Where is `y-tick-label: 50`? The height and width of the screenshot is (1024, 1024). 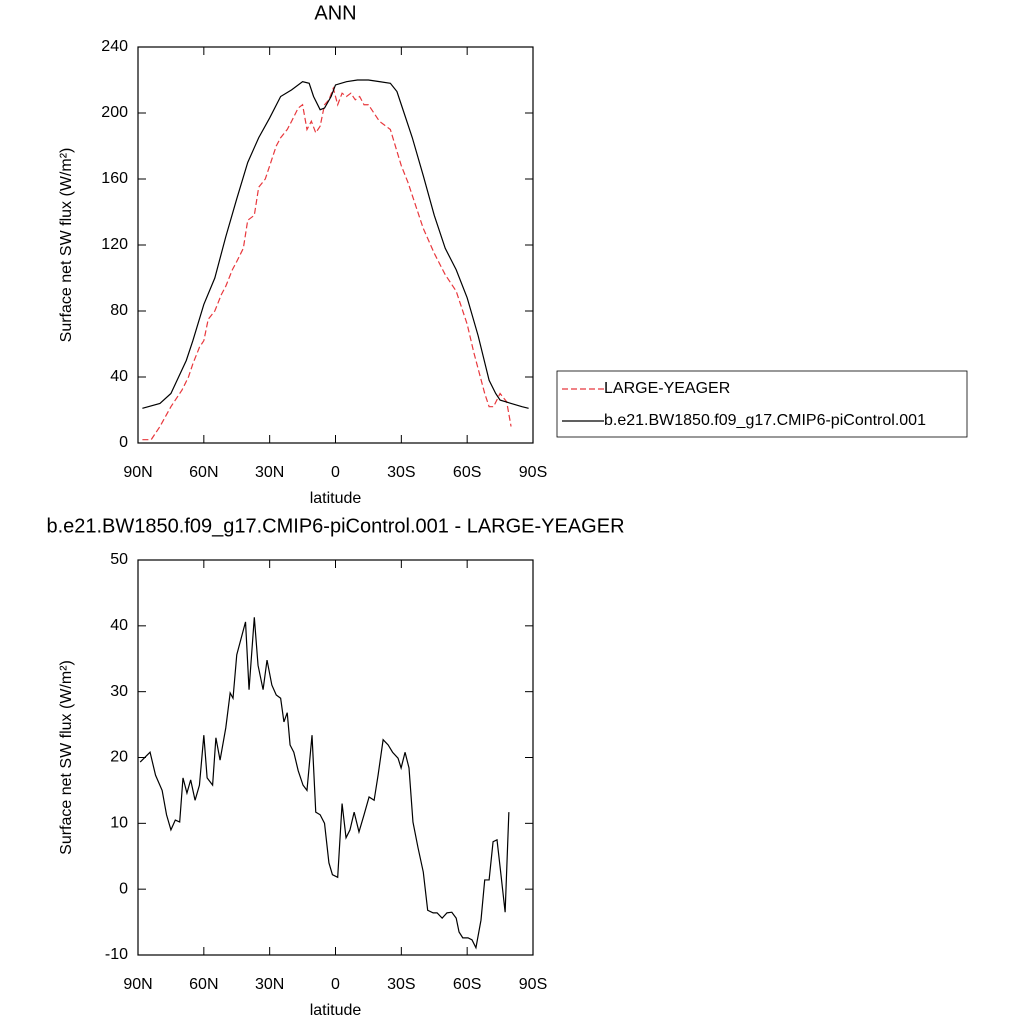 y-tick-label: 50 is located at coordinates (119, 559).